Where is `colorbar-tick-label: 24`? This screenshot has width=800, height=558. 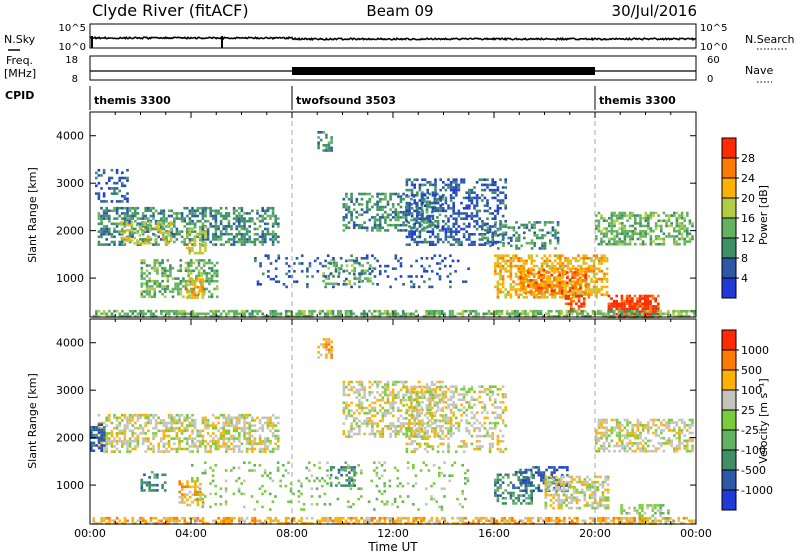
colorbar-tick-label: 24 is located at coordinates (748, 178).